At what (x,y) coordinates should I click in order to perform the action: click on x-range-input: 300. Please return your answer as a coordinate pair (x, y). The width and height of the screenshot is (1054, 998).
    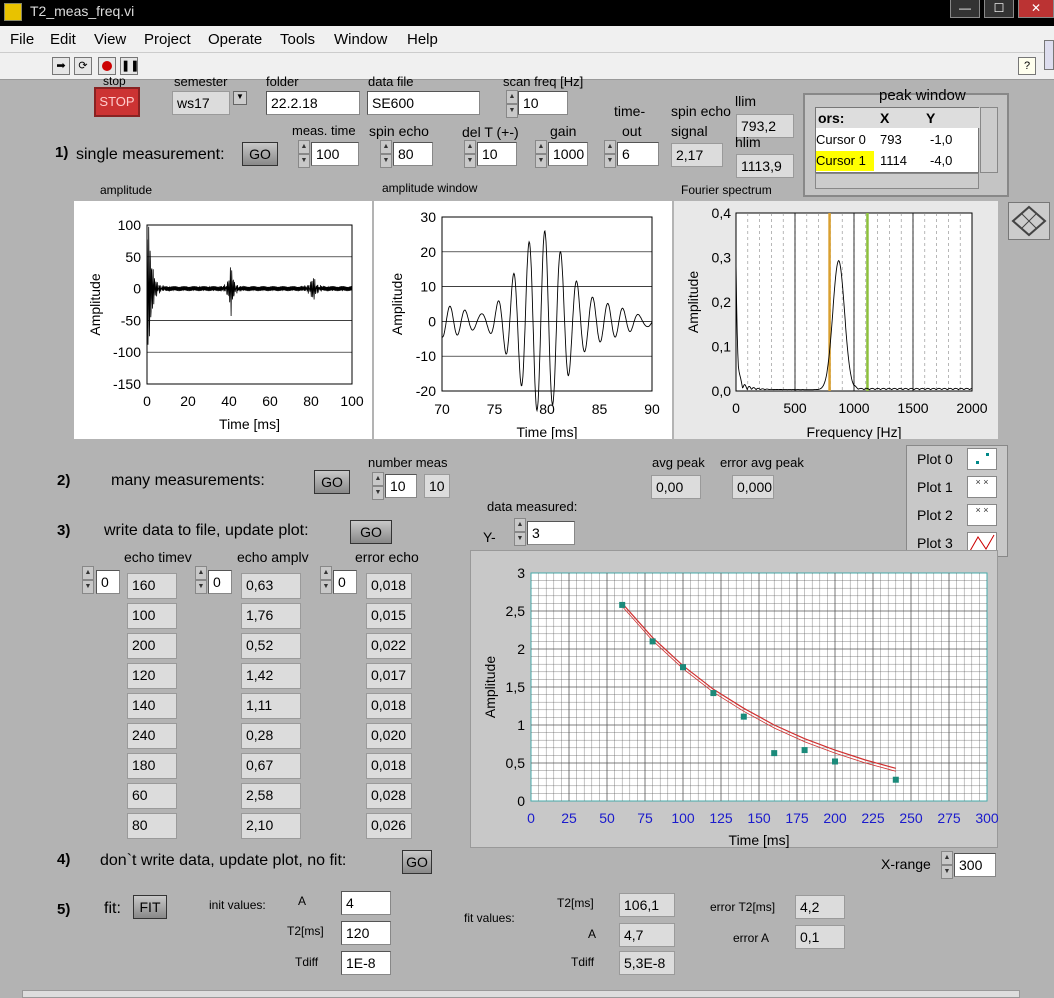
    Looking at the image, I should click on (975, 865).